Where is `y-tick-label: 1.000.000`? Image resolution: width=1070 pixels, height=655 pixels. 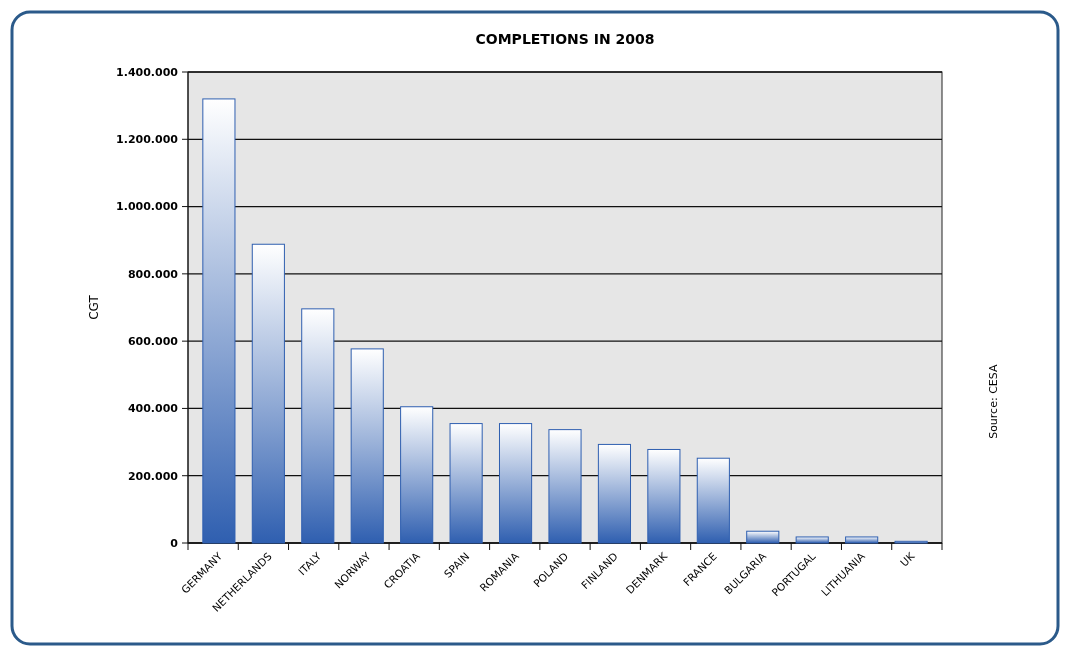 y-tick-label: 1.000.000 is located at coordinates (147, 207).